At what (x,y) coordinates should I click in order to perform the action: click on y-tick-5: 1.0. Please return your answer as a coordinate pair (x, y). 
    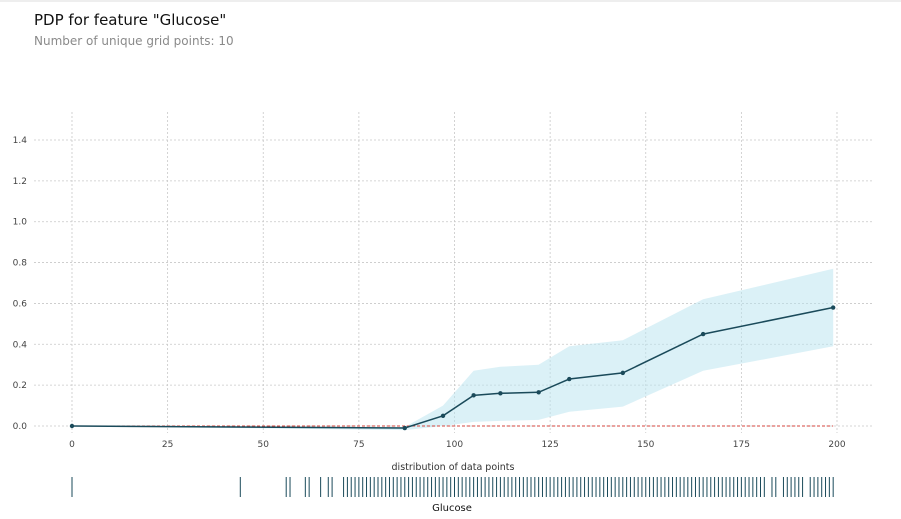
    Looking at the image, I should click on (20, 223).